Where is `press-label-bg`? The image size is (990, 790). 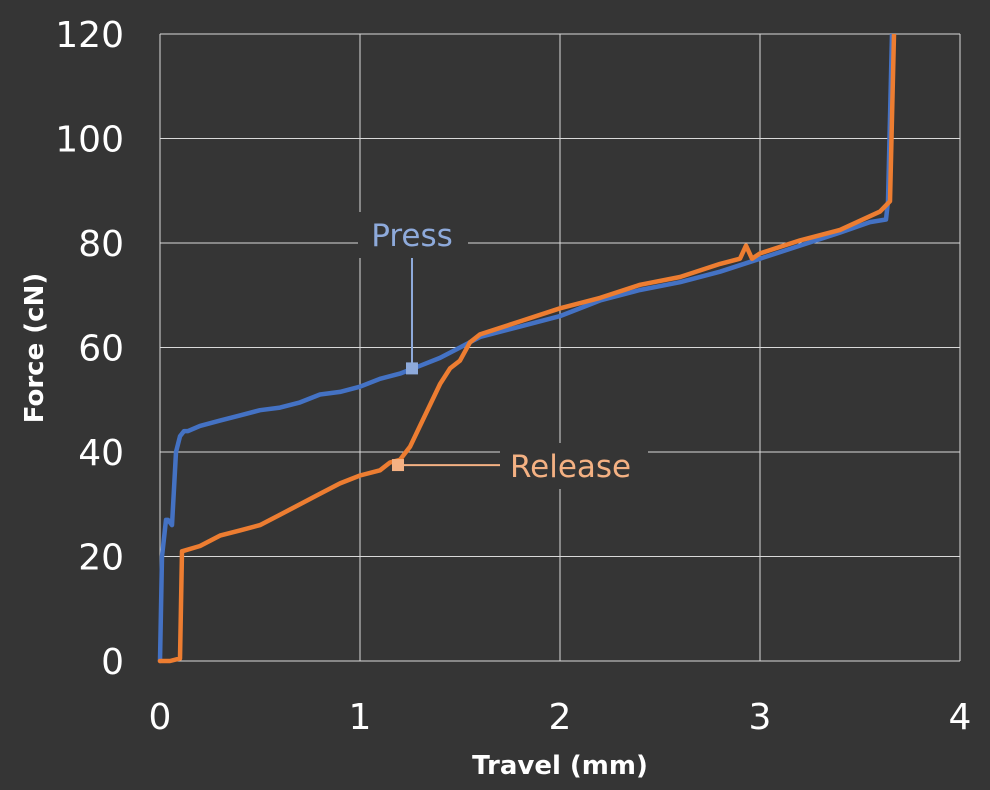
press-label-bg is located at coordinates (413, 235).